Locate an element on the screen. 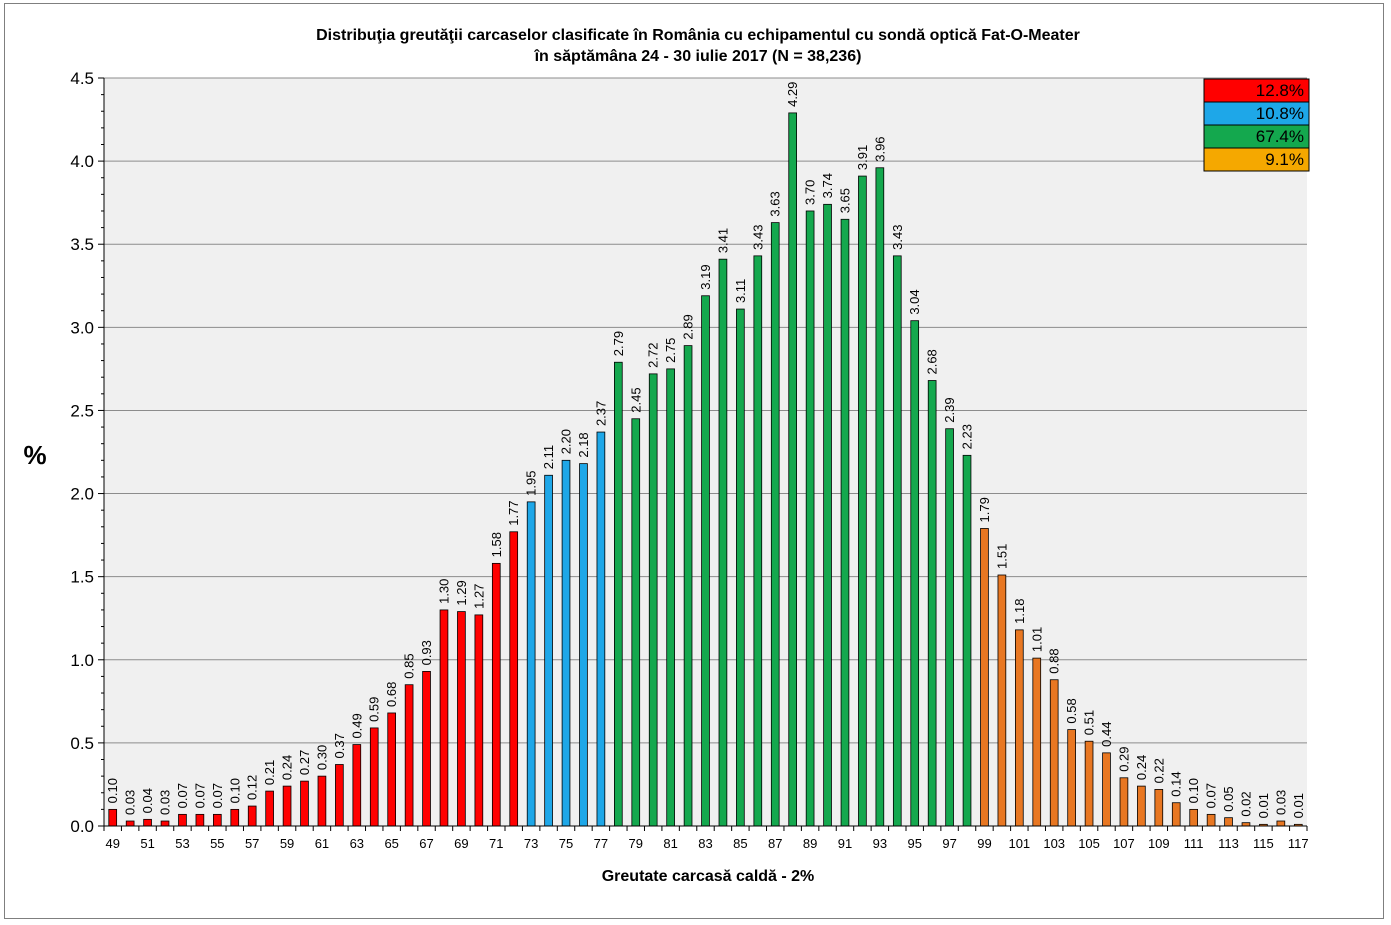  legend-entry: 12.8% is located at coordinates (1280, 90).